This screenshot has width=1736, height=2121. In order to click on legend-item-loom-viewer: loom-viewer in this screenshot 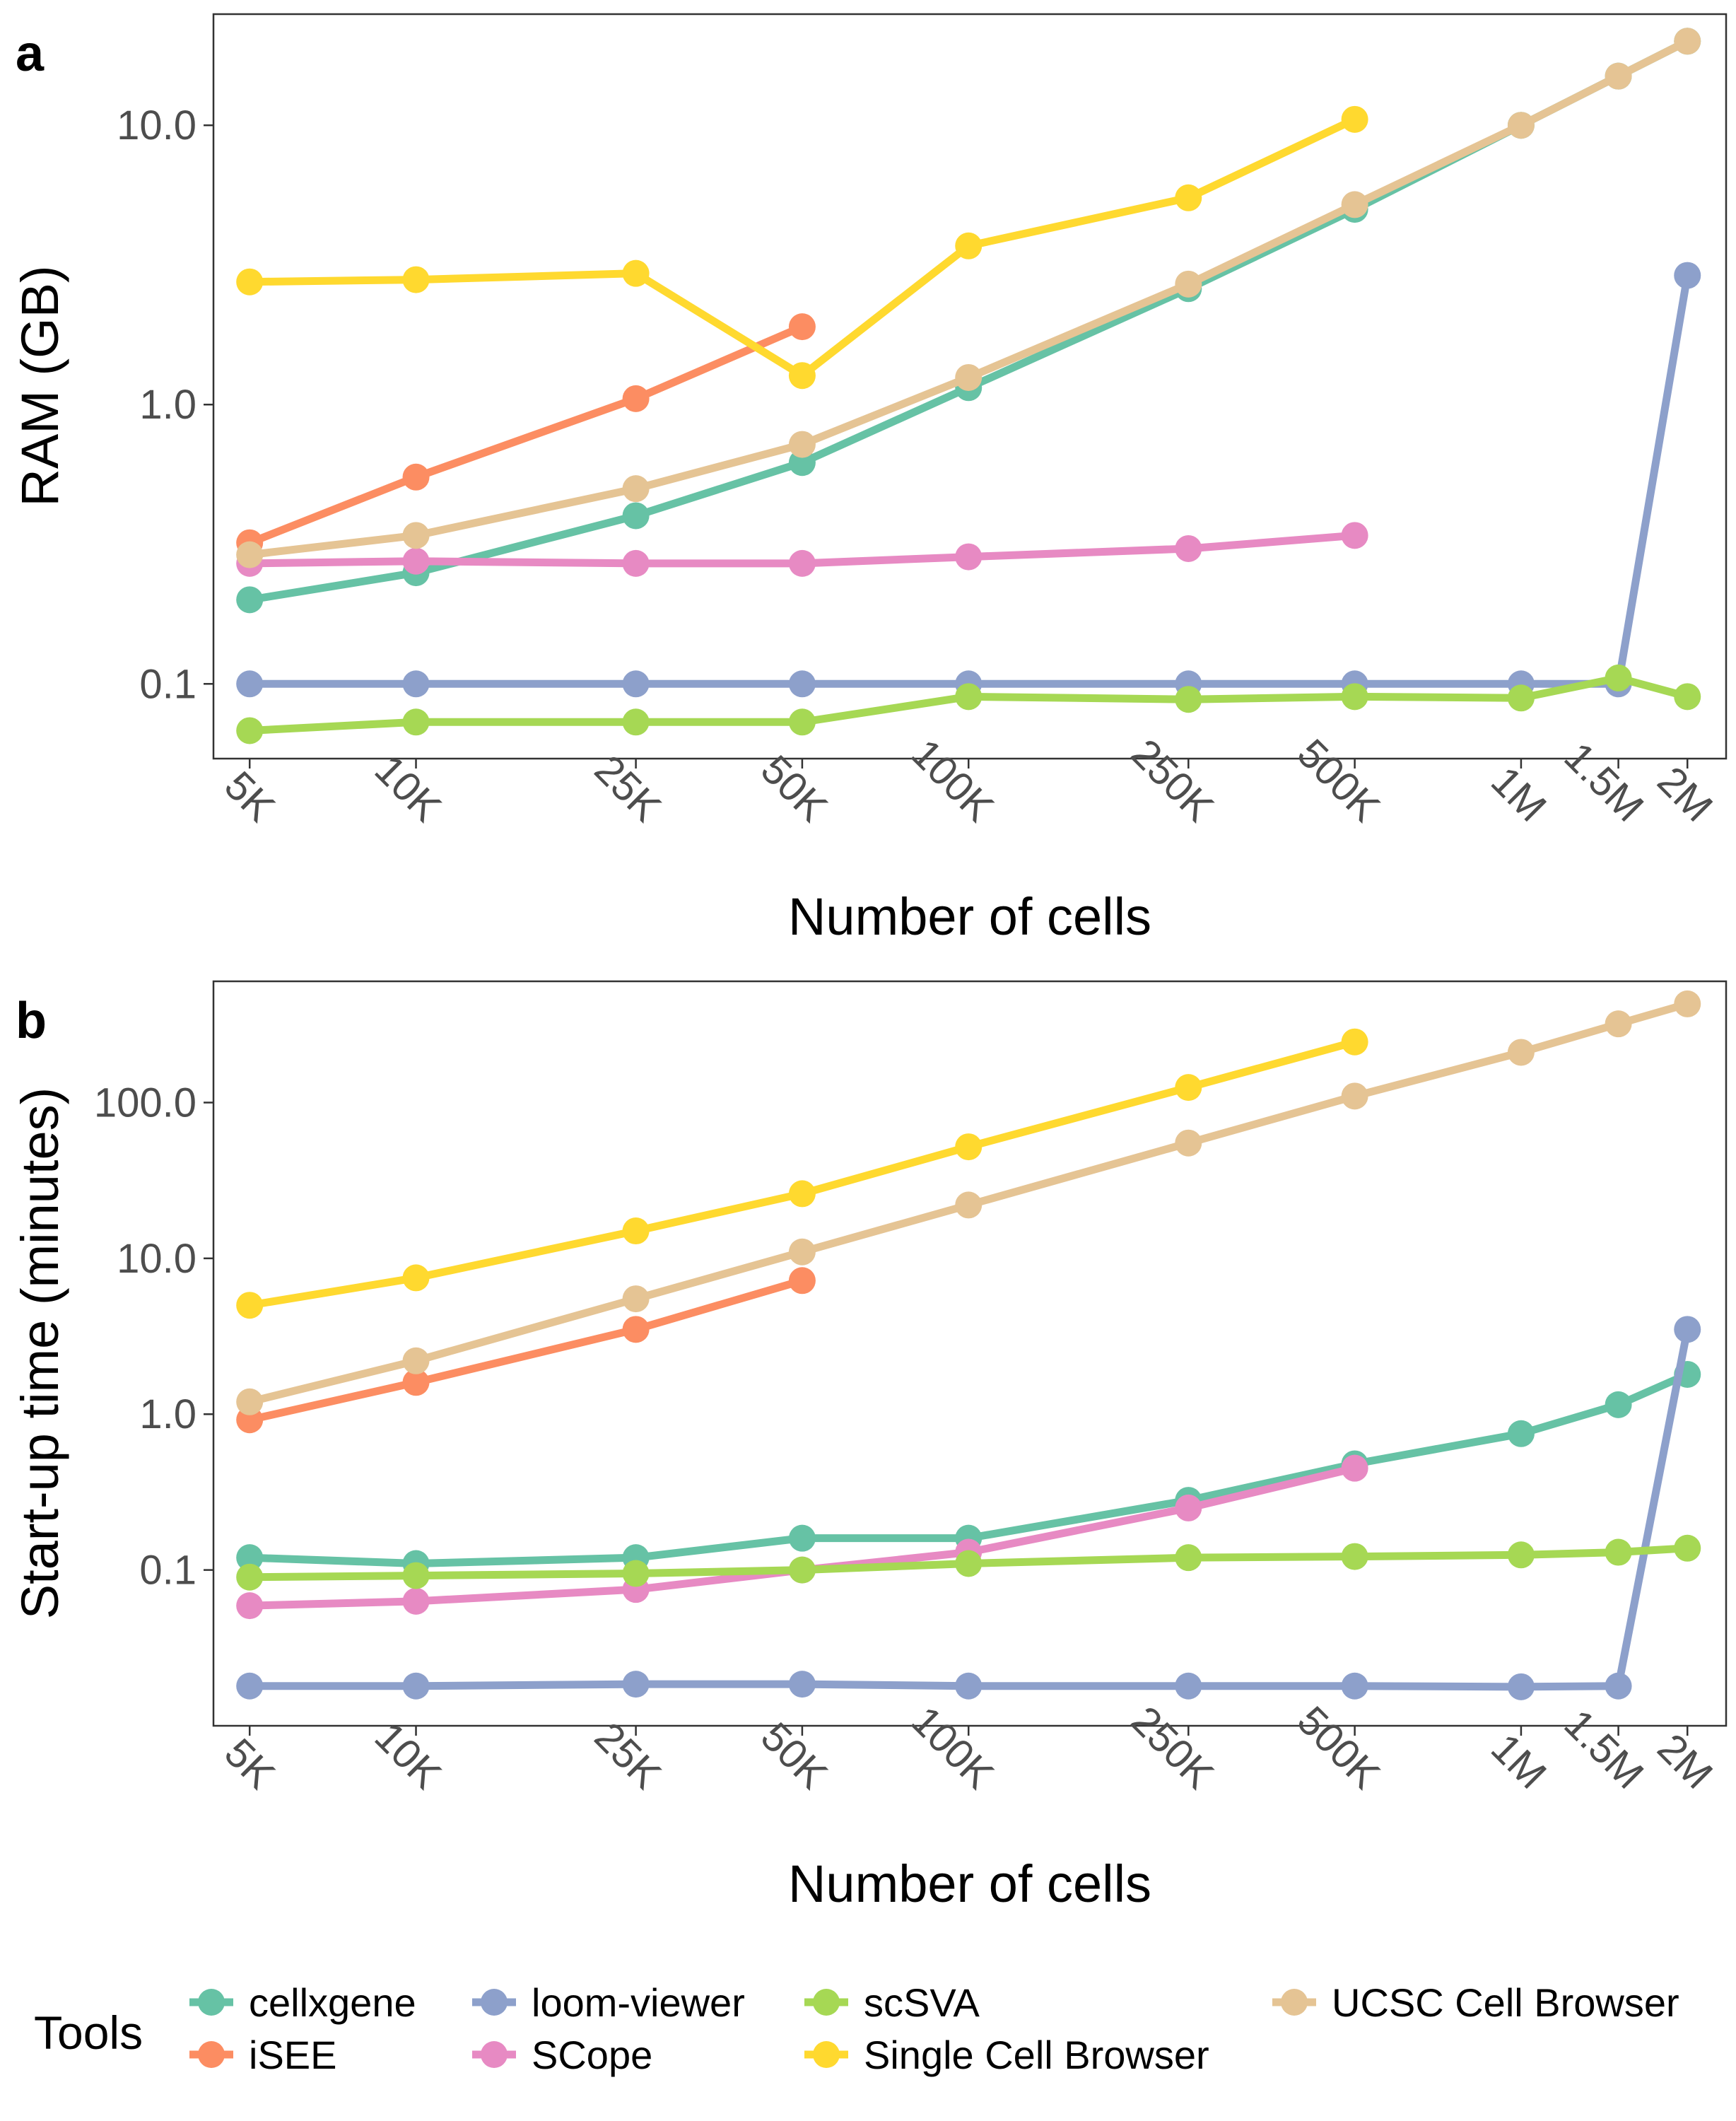, I will do `click(608, 2002)`.